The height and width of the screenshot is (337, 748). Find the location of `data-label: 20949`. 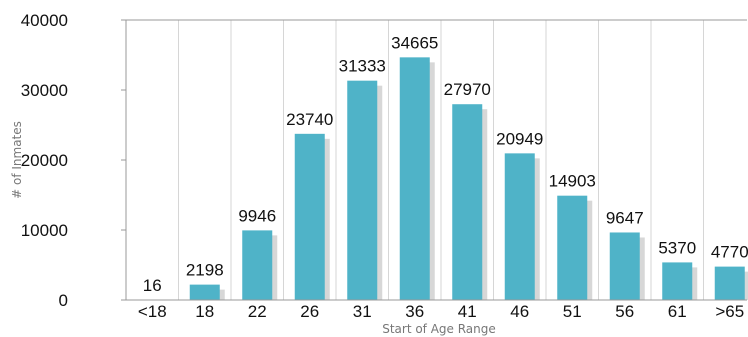

data-label: 20949 is located at coordinates (519, 138).